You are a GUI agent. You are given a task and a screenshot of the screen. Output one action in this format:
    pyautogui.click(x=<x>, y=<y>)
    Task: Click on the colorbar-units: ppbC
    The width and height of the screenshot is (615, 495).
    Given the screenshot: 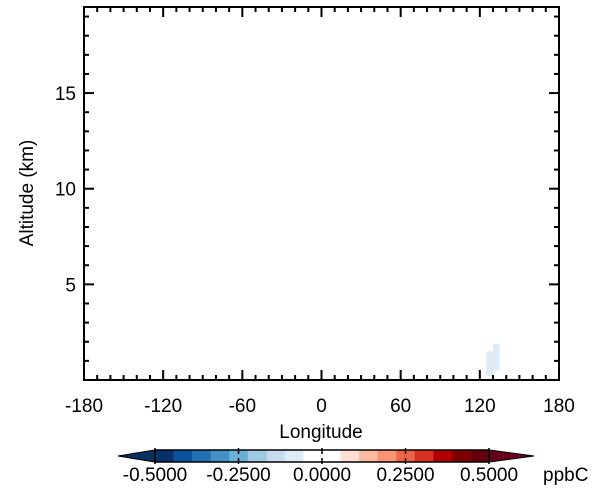 What is the action you would take?
    pyautogui.click(x=565, y=475)
    